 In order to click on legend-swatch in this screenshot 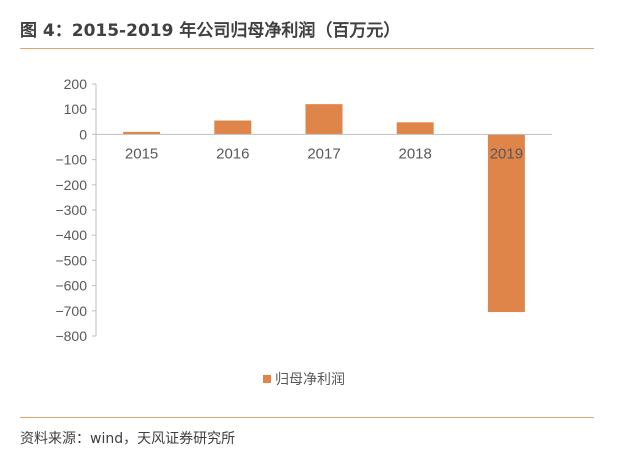, I will do `click(267, 379)`.